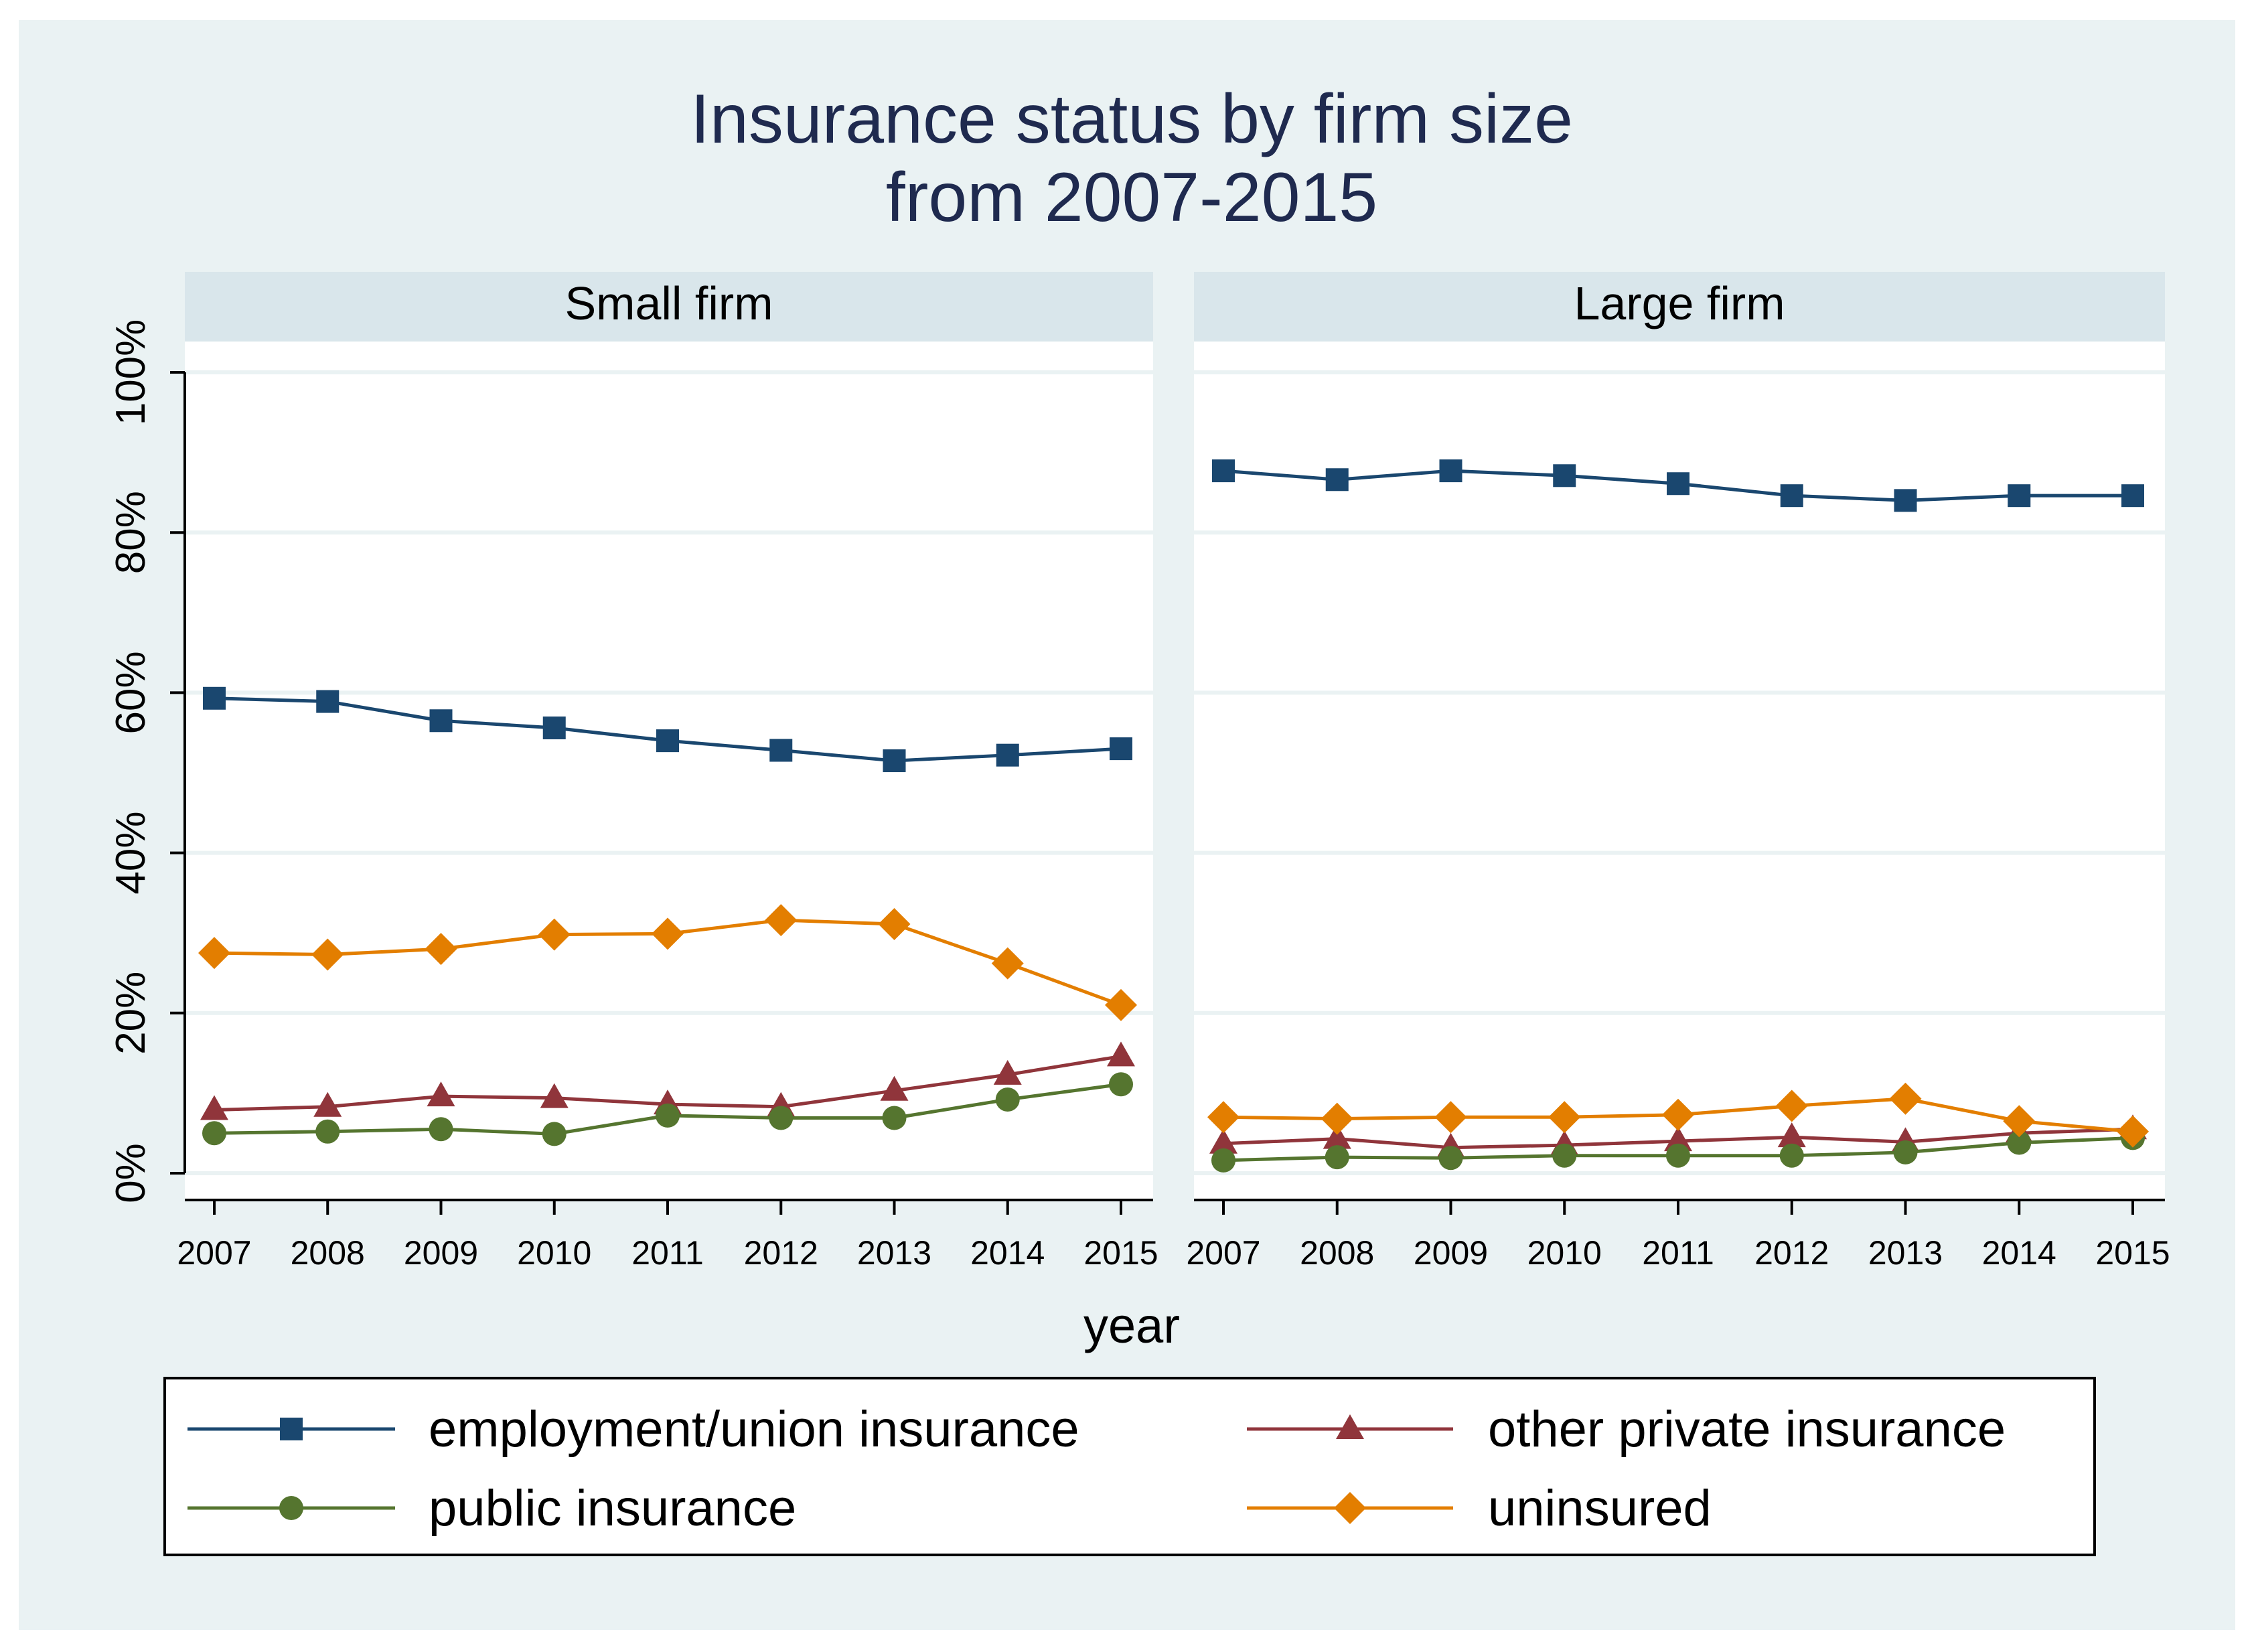  What do you see at coordinates (291, 1508) in the screenshot?
I see `legend-marker-circle` at bounding box center [291, 1508].